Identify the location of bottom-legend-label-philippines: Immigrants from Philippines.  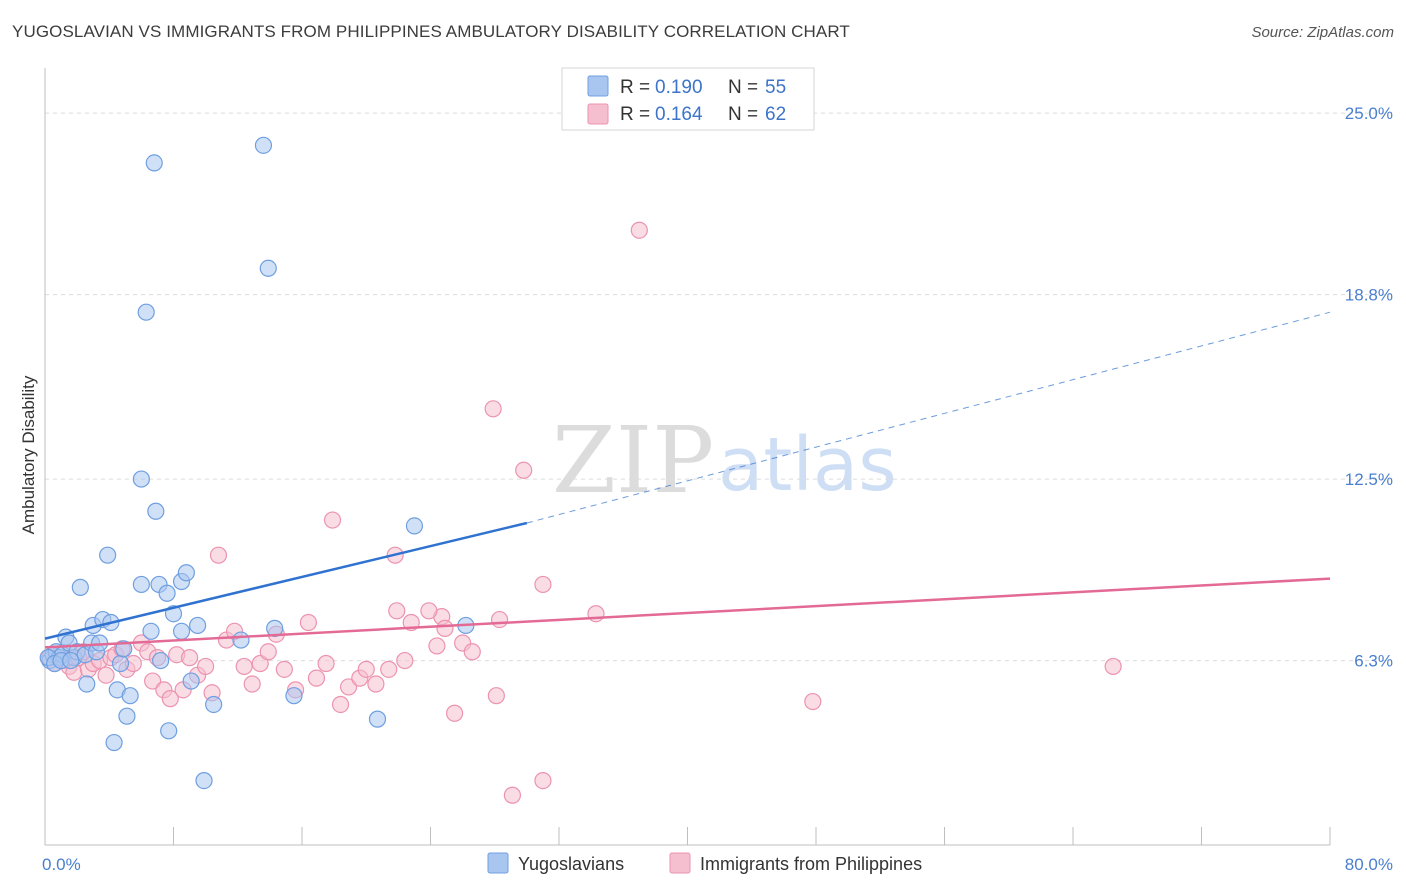
(811, 864).